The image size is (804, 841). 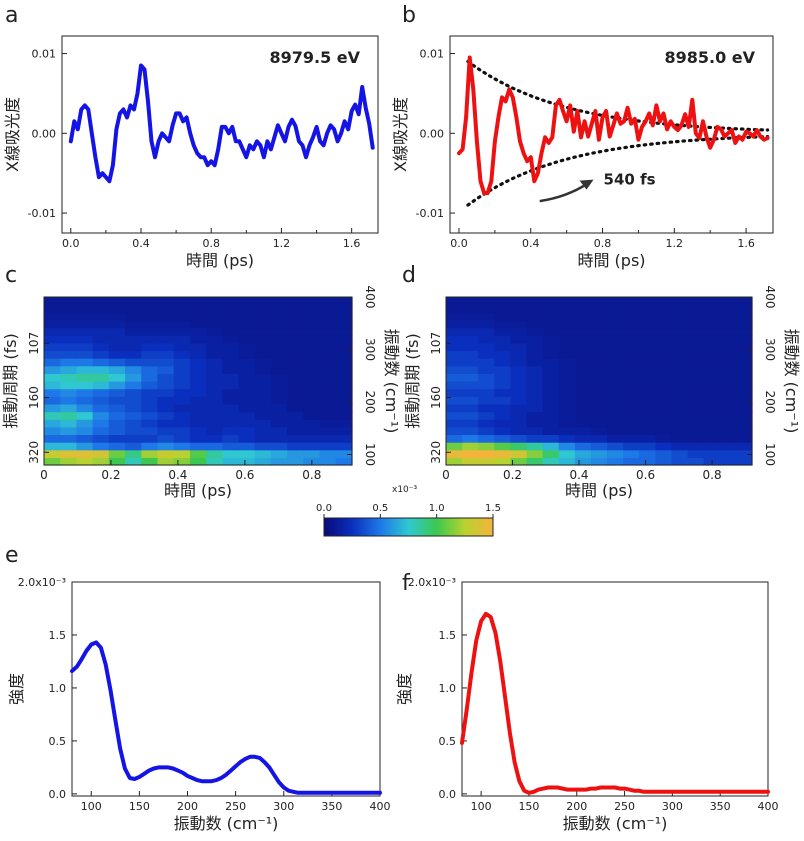 I want to click on x-tick-label: 0.8, so click(x=712, y=475).